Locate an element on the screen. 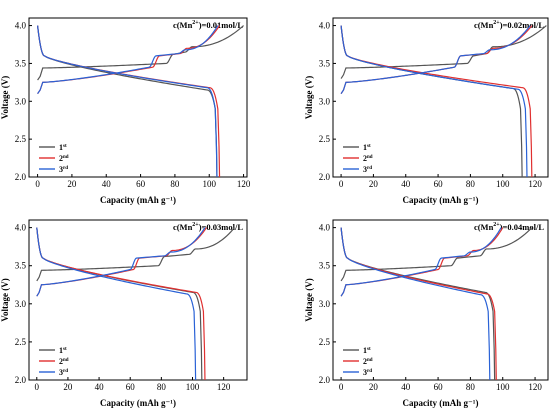 The width and height of the screenshot is (550, 415). concentration-label: c(Mn2+)=0.04mol/L is located at coordinates (509, 227).